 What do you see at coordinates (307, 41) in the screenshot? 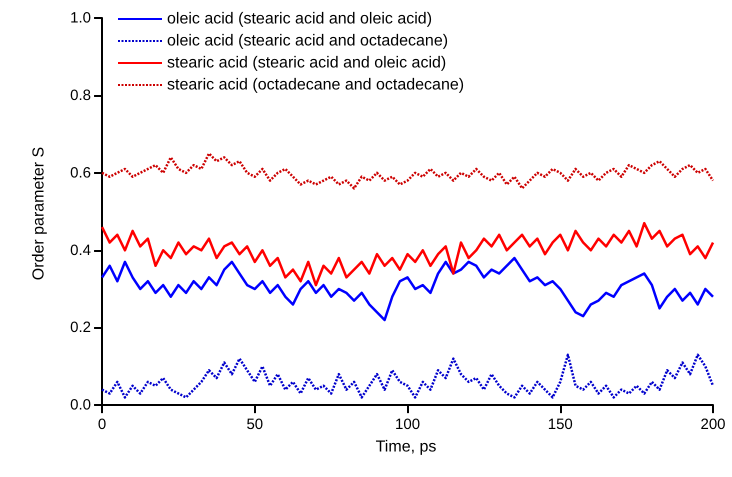
I see `legend-label: oleic acid (stearic acid and octadecane)` at bounding box center [307, 41].